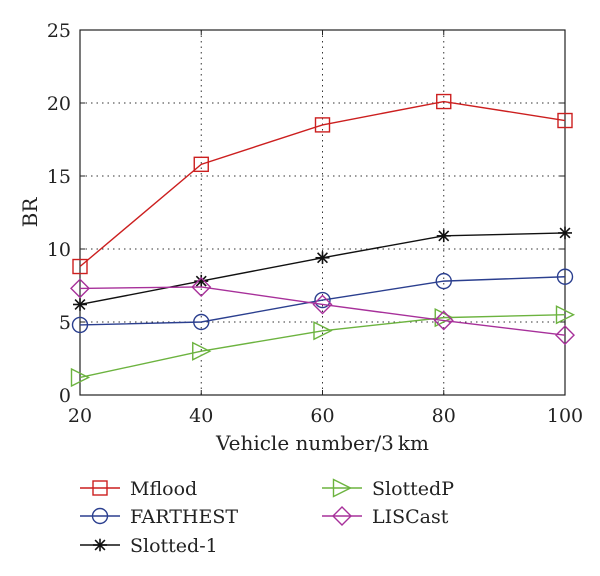  What do you see at coordinates (65, 323) in the screenshot?
I see `y-tick-label: 5` at bounding box center [65, 323].